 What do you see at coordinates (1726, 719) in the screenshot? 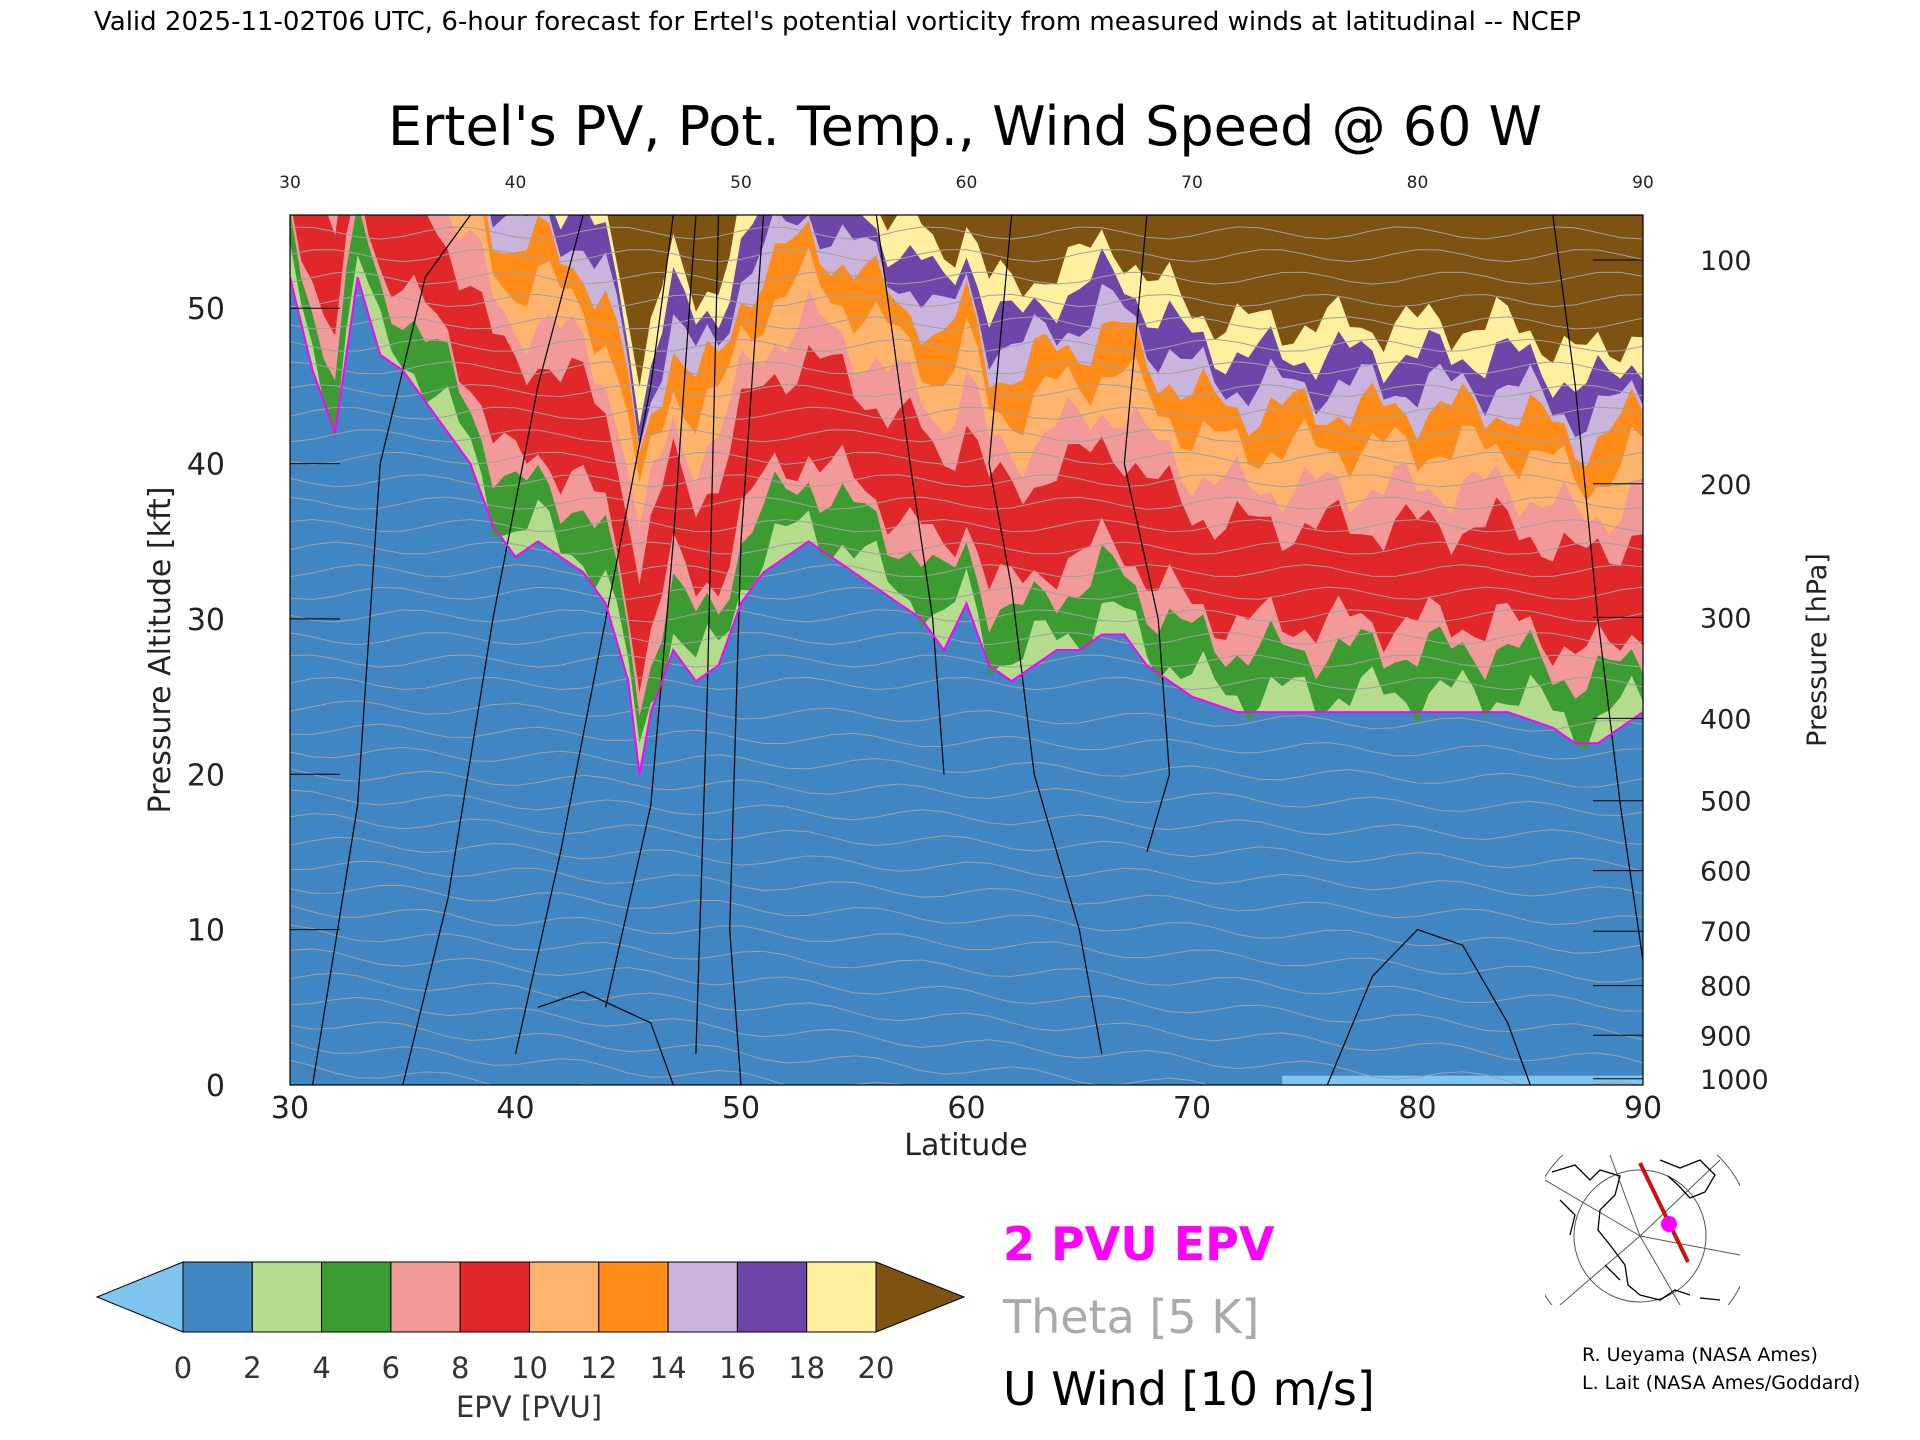
I see `right-y-tick-label: 400` at bounding box center [1726, 719].